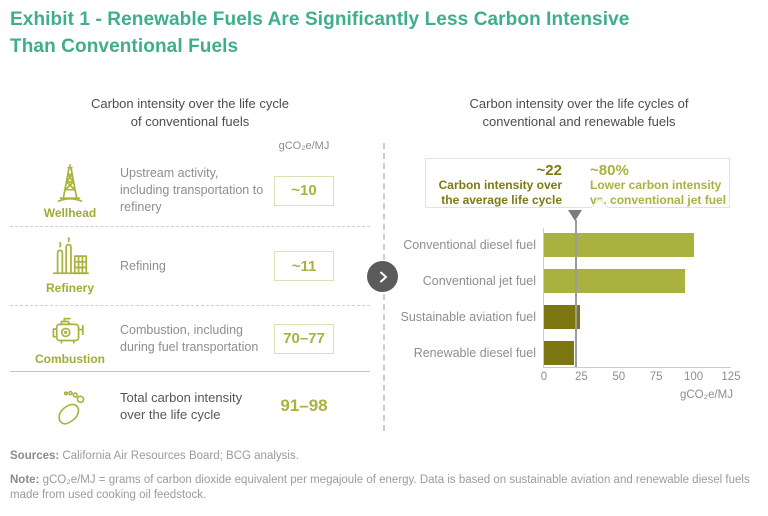 The image size is (768, 516). Describe the element at coordinates (190, 103) in the screenshot. I see `left-panel-title-line1: Carbon intensity over the life cycle` at that location.